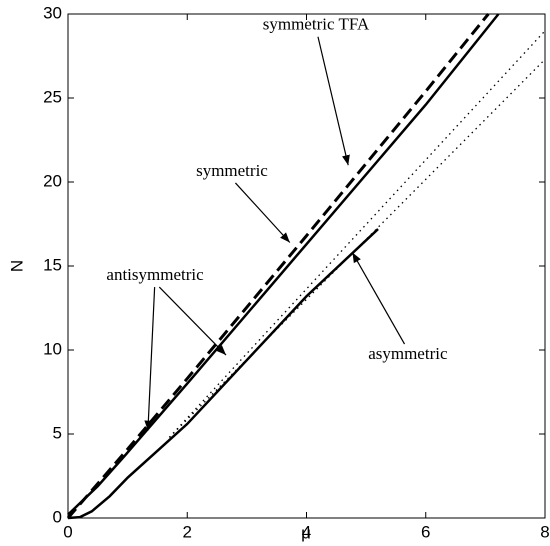 This screenshot has height=546, width=550. I want to click on y-tick-label: 5, so click(57, 432).